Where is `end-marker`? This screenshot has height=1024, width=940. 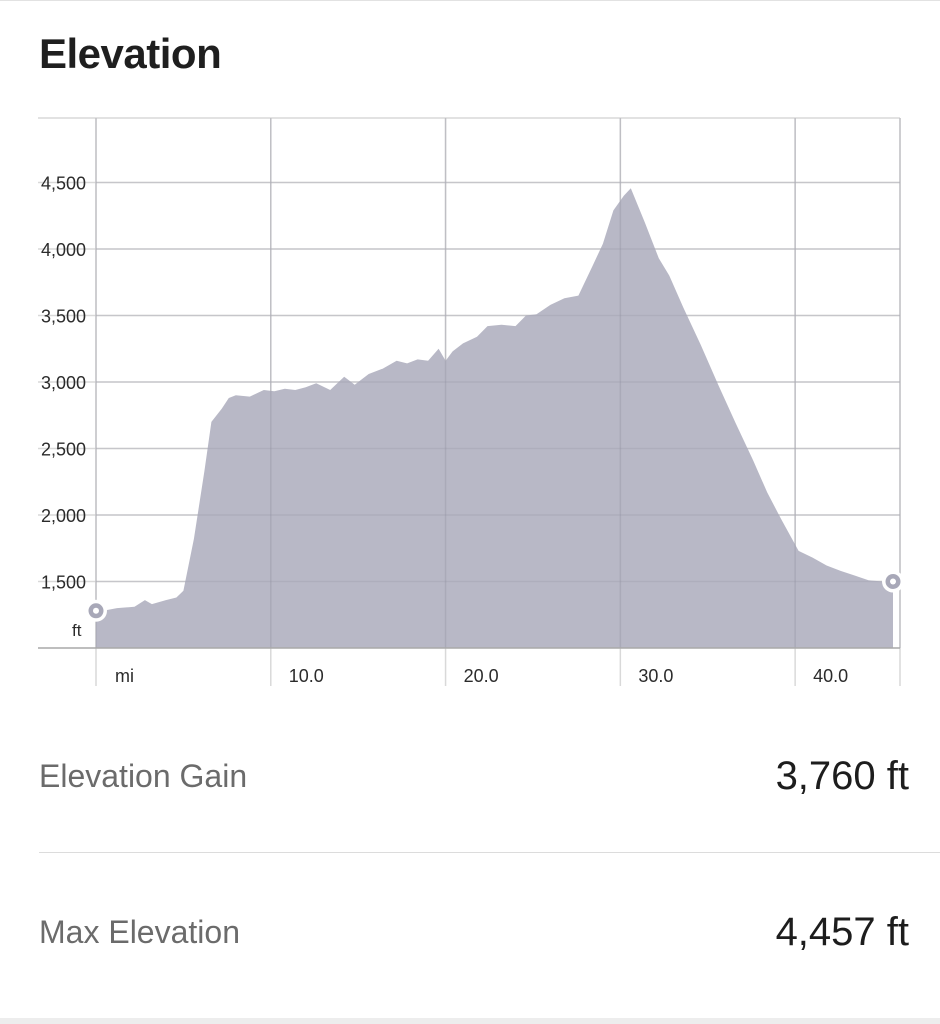 end-marker is located at coordinates (893, 581).